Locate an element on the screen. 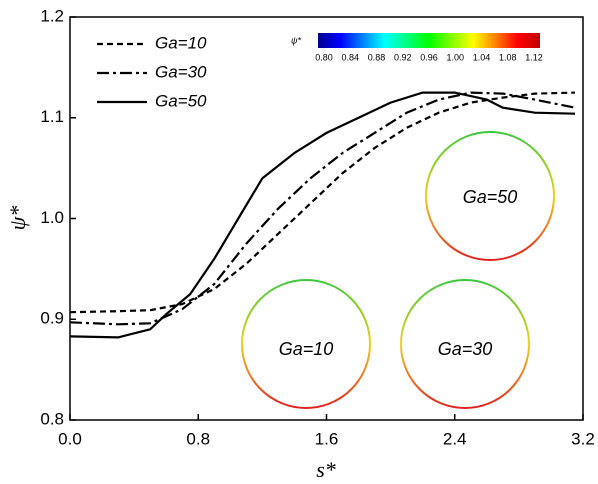 The width and height of the screenshot is (598, 484). legend-label: Ga=50 is located at coordinates (181, 100).